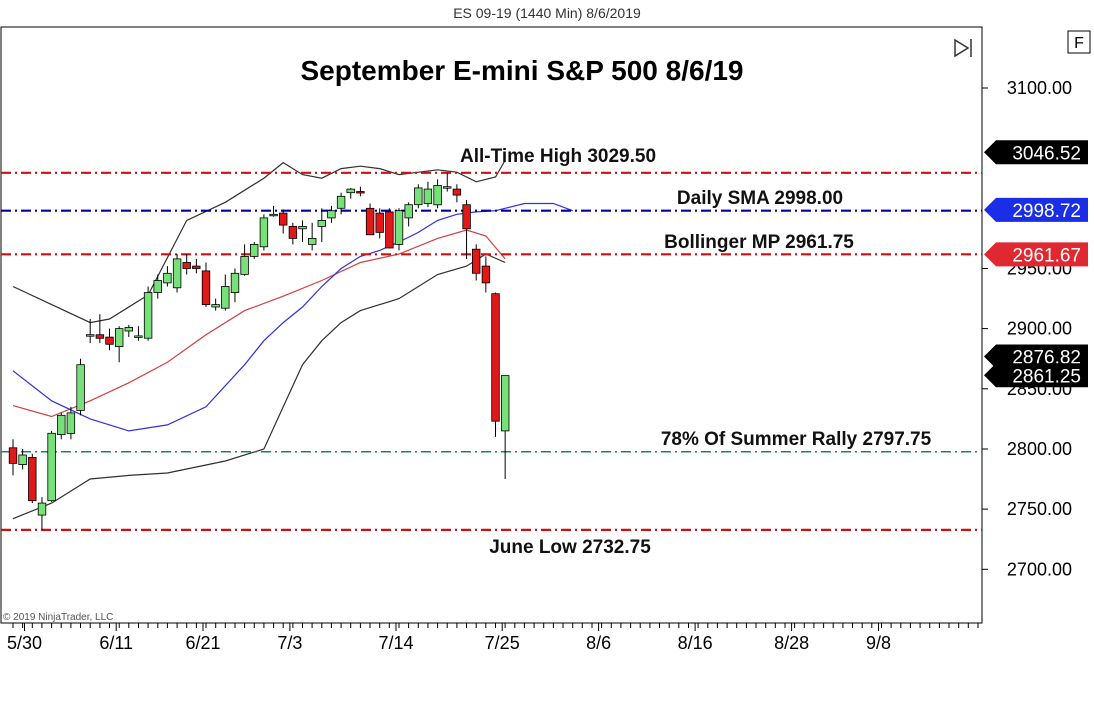  What do you see at coordinates (24, 643) in the screenshot?
I see `x-tick-label: 5/30` at bounding box center [24, 643].